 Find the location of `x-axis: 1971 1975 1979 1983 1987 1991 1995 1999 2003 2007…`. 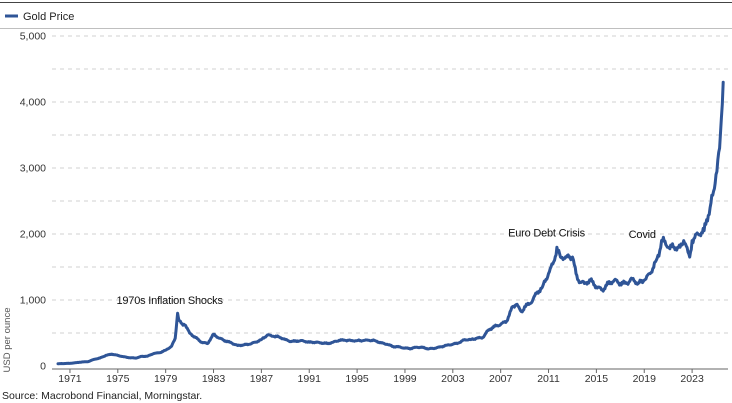

x-axis: 1971 1975 1979 1983 1987 1991 1995 1999 2003 2007… is located at coordinates (381, 377).